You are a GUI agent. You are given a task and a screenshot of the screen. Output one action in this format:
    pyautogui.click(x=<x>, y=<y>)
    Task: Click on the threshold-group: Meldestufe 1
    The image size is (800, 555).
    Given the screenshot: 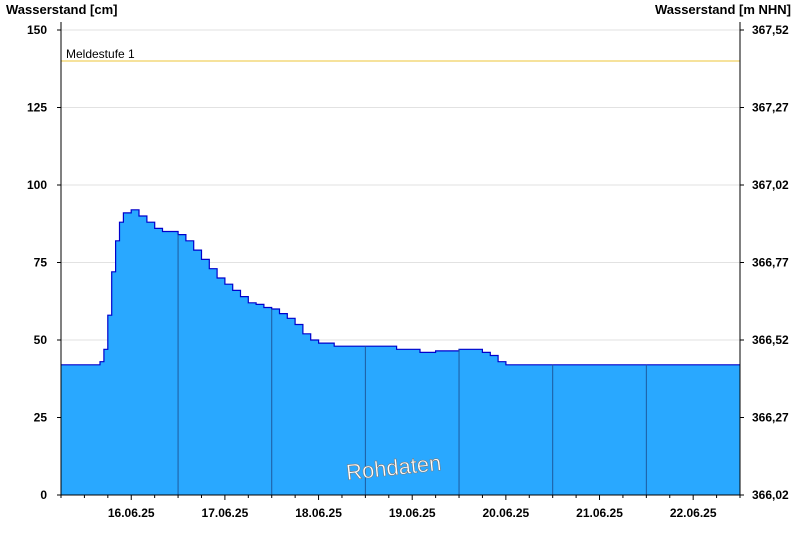 What is the action you would take?
    pyautogui.click(x=400, y=54)
    